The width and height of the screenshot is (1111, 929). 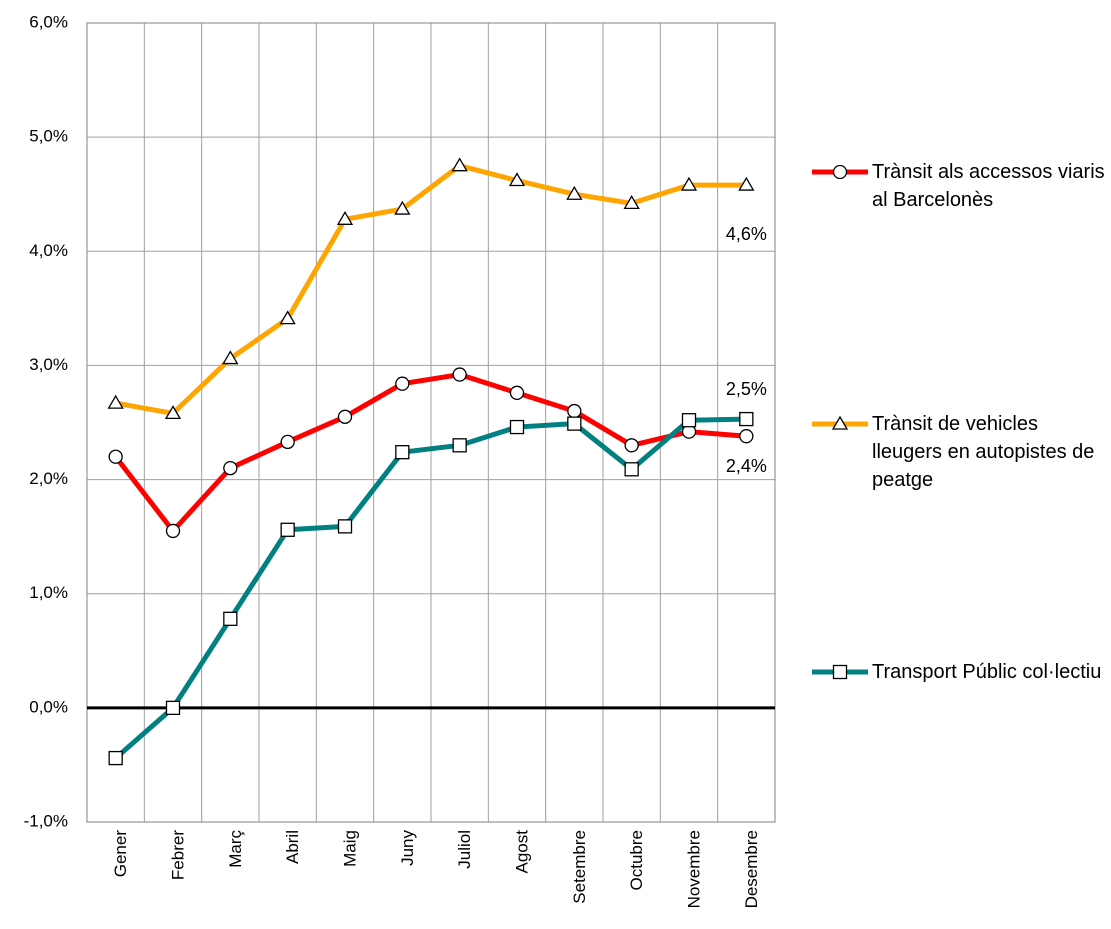 I want to click on value-label: 2,5%, so click(x=746, y=389).